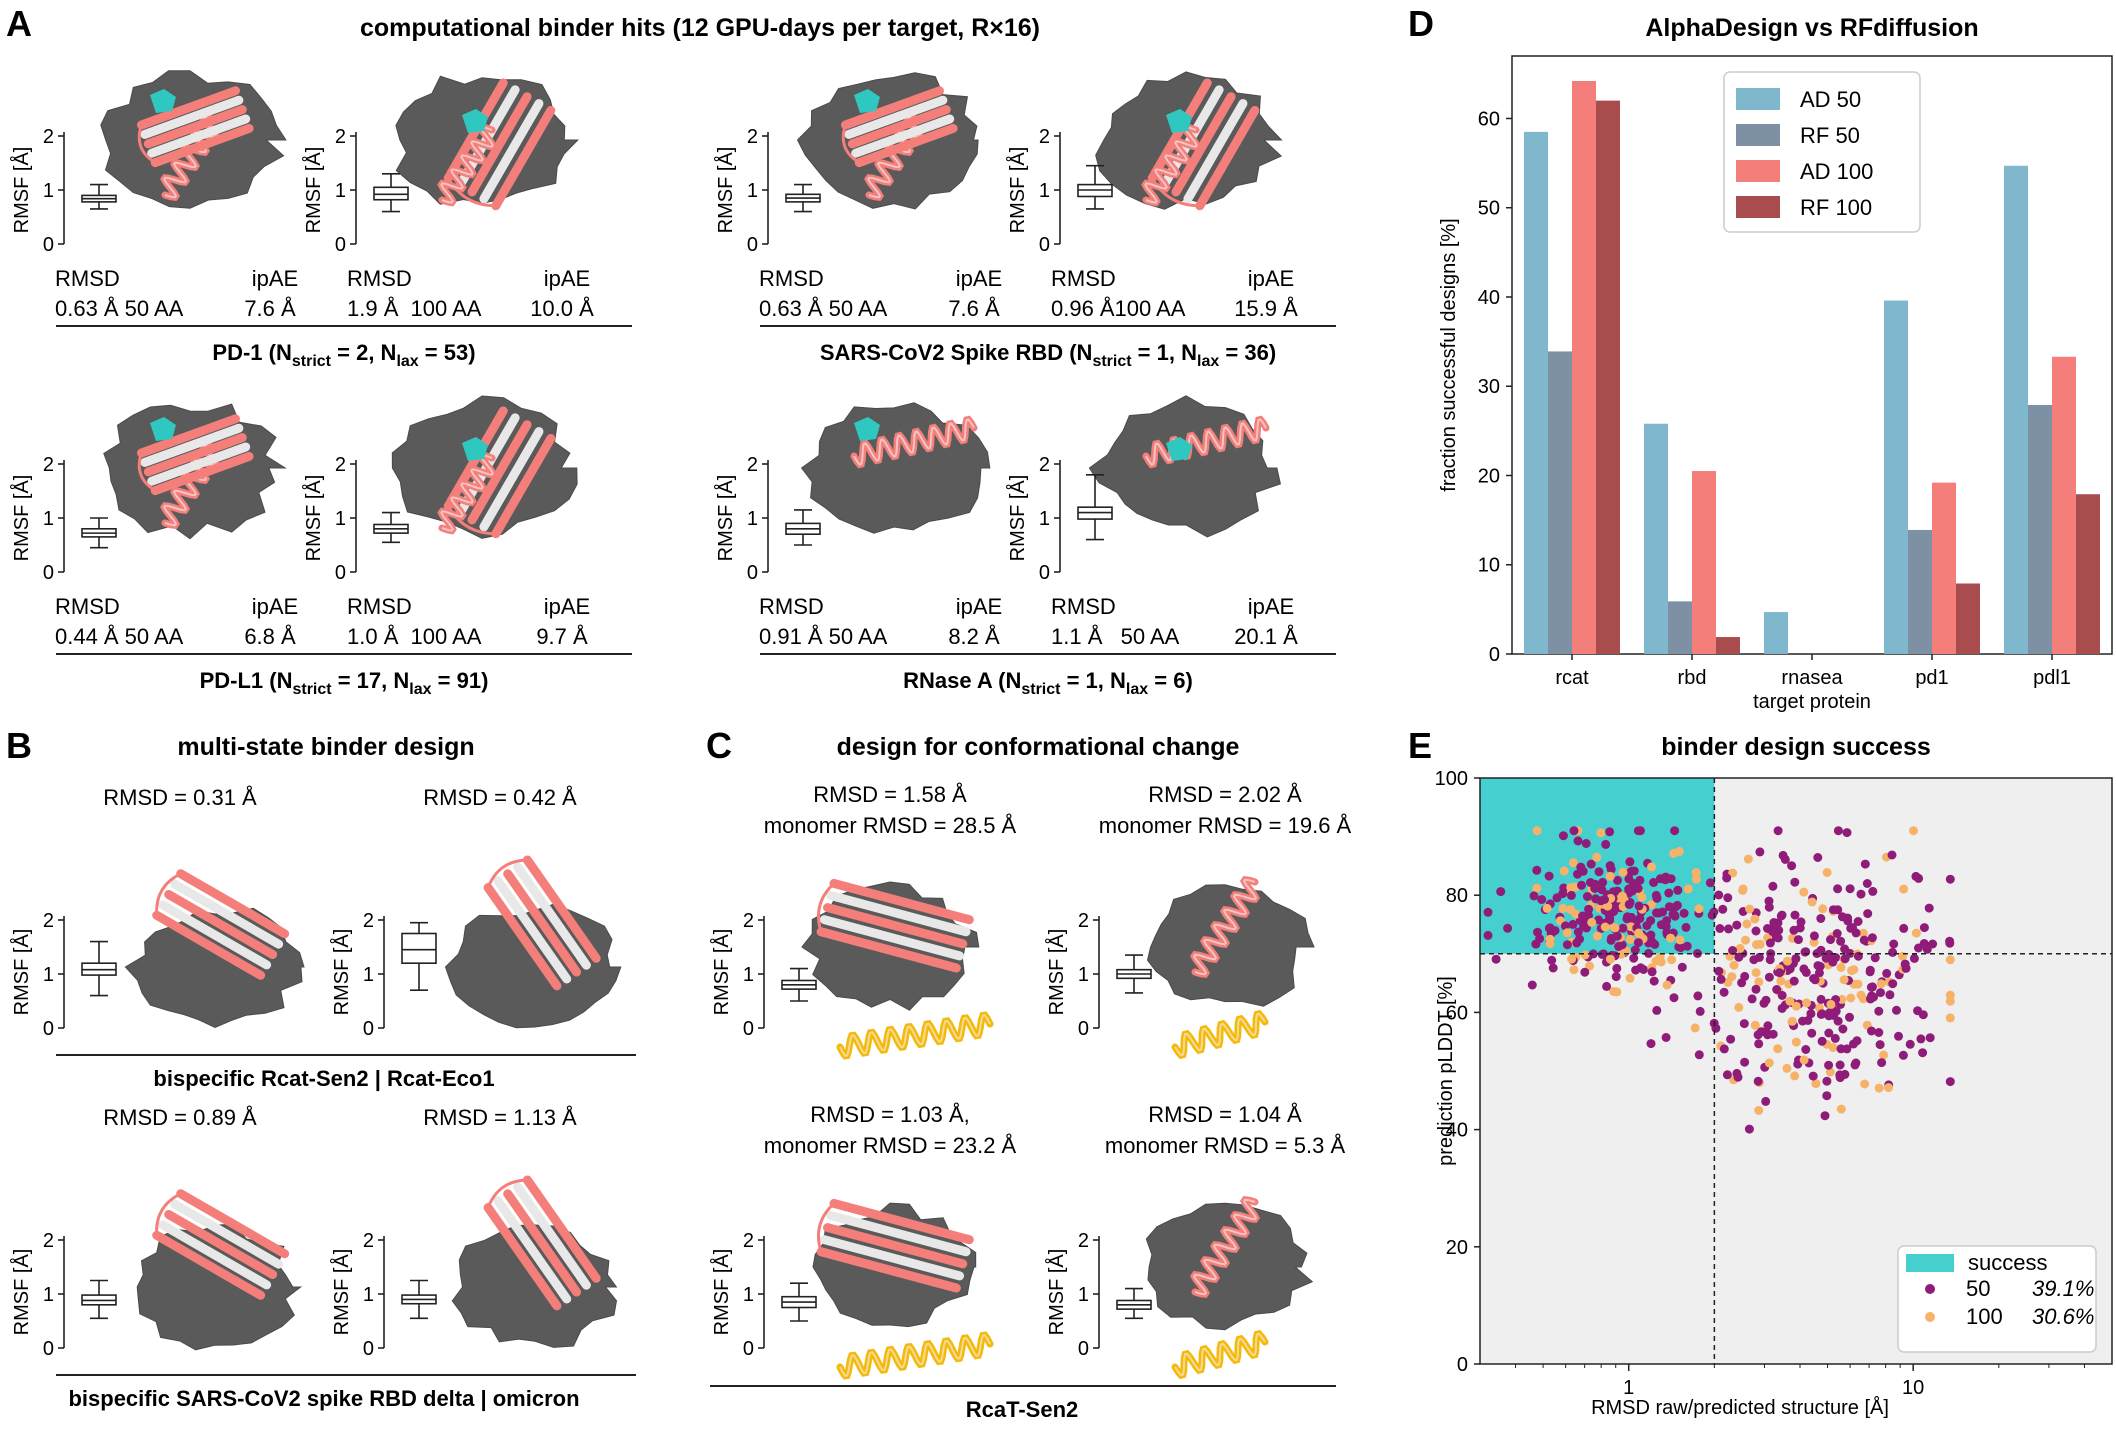  Describe the element at coordinates (444, 680) in the screenshot. I see `n-lax-eq: =` at that location.